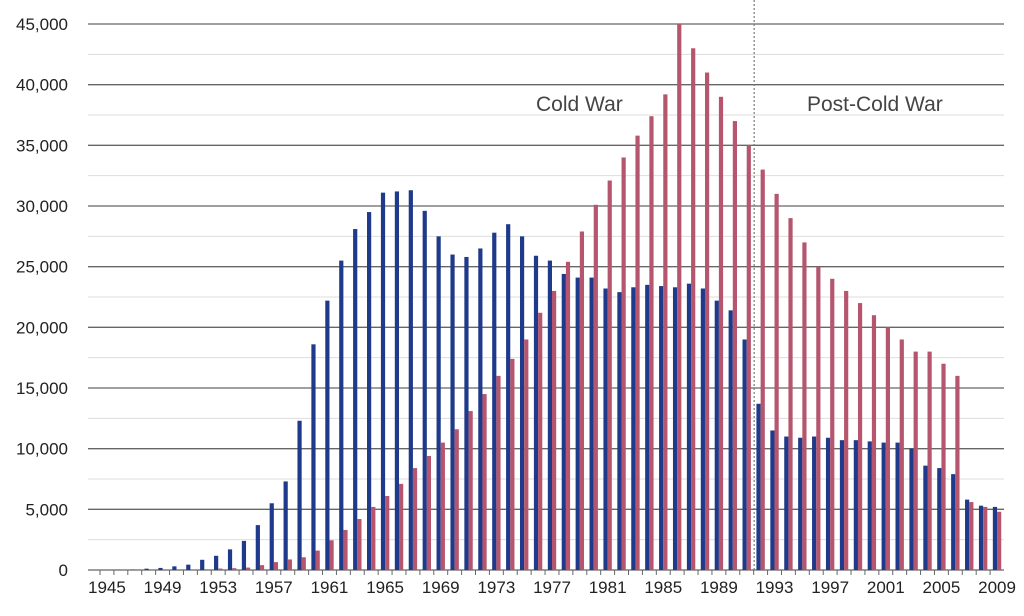 The height and width of the screenshot is (616, 1024). What do you see at coordinates (875, 104) in the screenshot?
I see `annotation-post-cold-war: Post-Cold War` at bounding box center [875, 104].